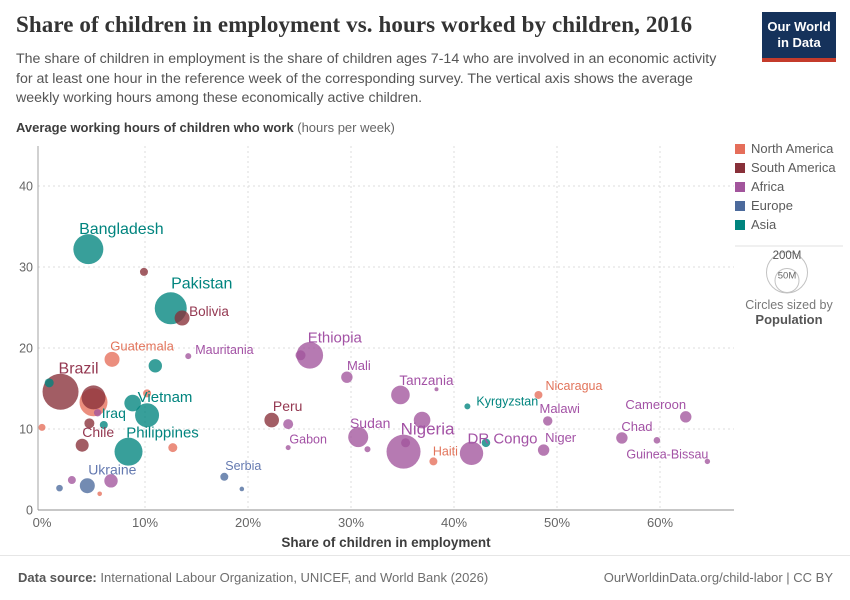 Image resolution: width=850 pixels, height=600 pixels. I want to click on y-tick-label: 0, so click(29, 511).